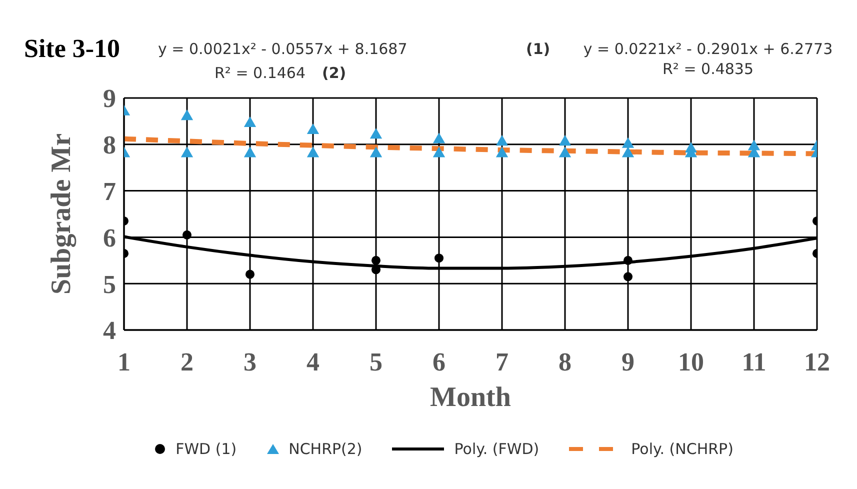 This screenshot has width=857, height=489. What do you see at coordinates (754, 361) in the screenshot?
I see `x-tick-label: 11` at bounding box center [754, 361].